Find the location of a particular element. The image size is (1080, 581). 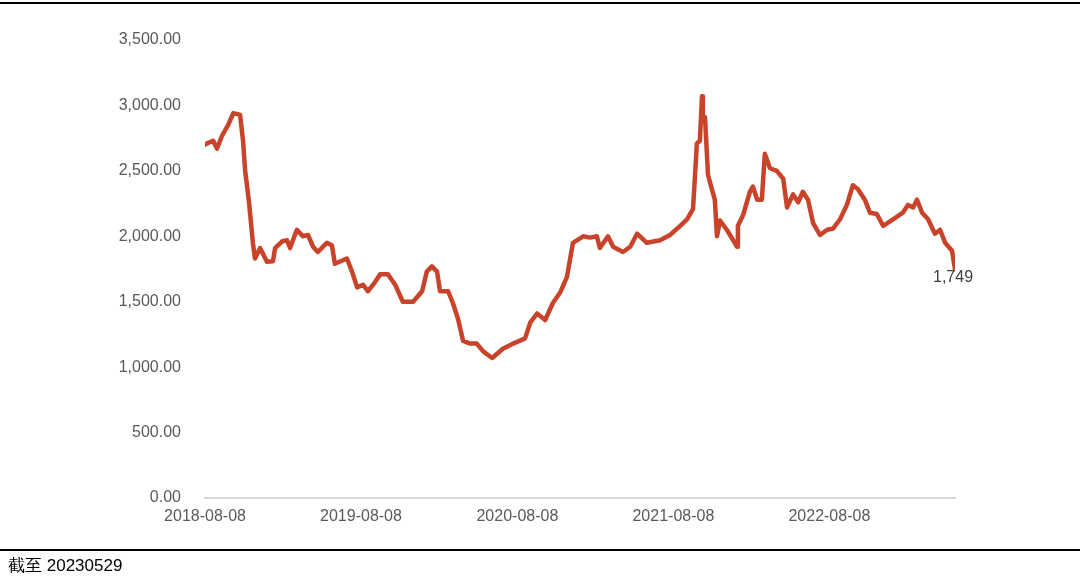

text: 截至 20230529 is located at coordinates (65, 565).